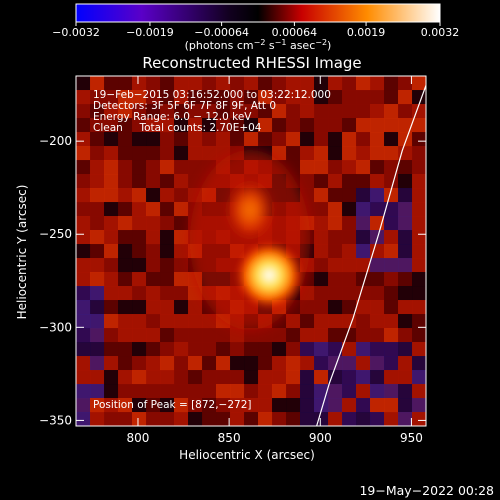 The height and width of the screenshot is (500, 500). I want to click on y-tick-label: −250, so click(55, 234).